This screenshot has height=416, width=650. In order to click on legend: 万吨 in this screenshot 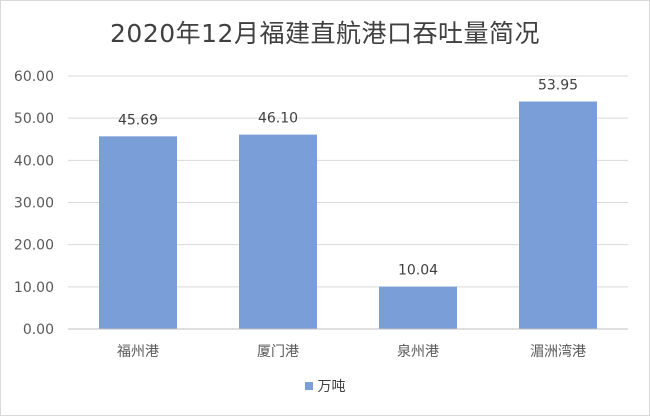, I will do `click(325, 386)`.